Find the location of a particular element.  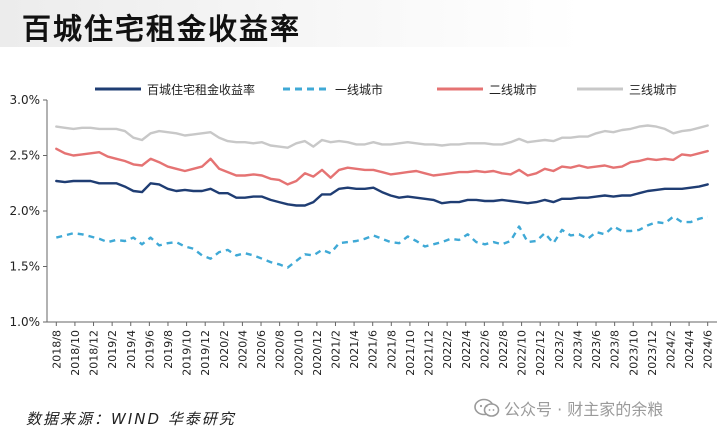

title-band is located at coordinates (363, 23).